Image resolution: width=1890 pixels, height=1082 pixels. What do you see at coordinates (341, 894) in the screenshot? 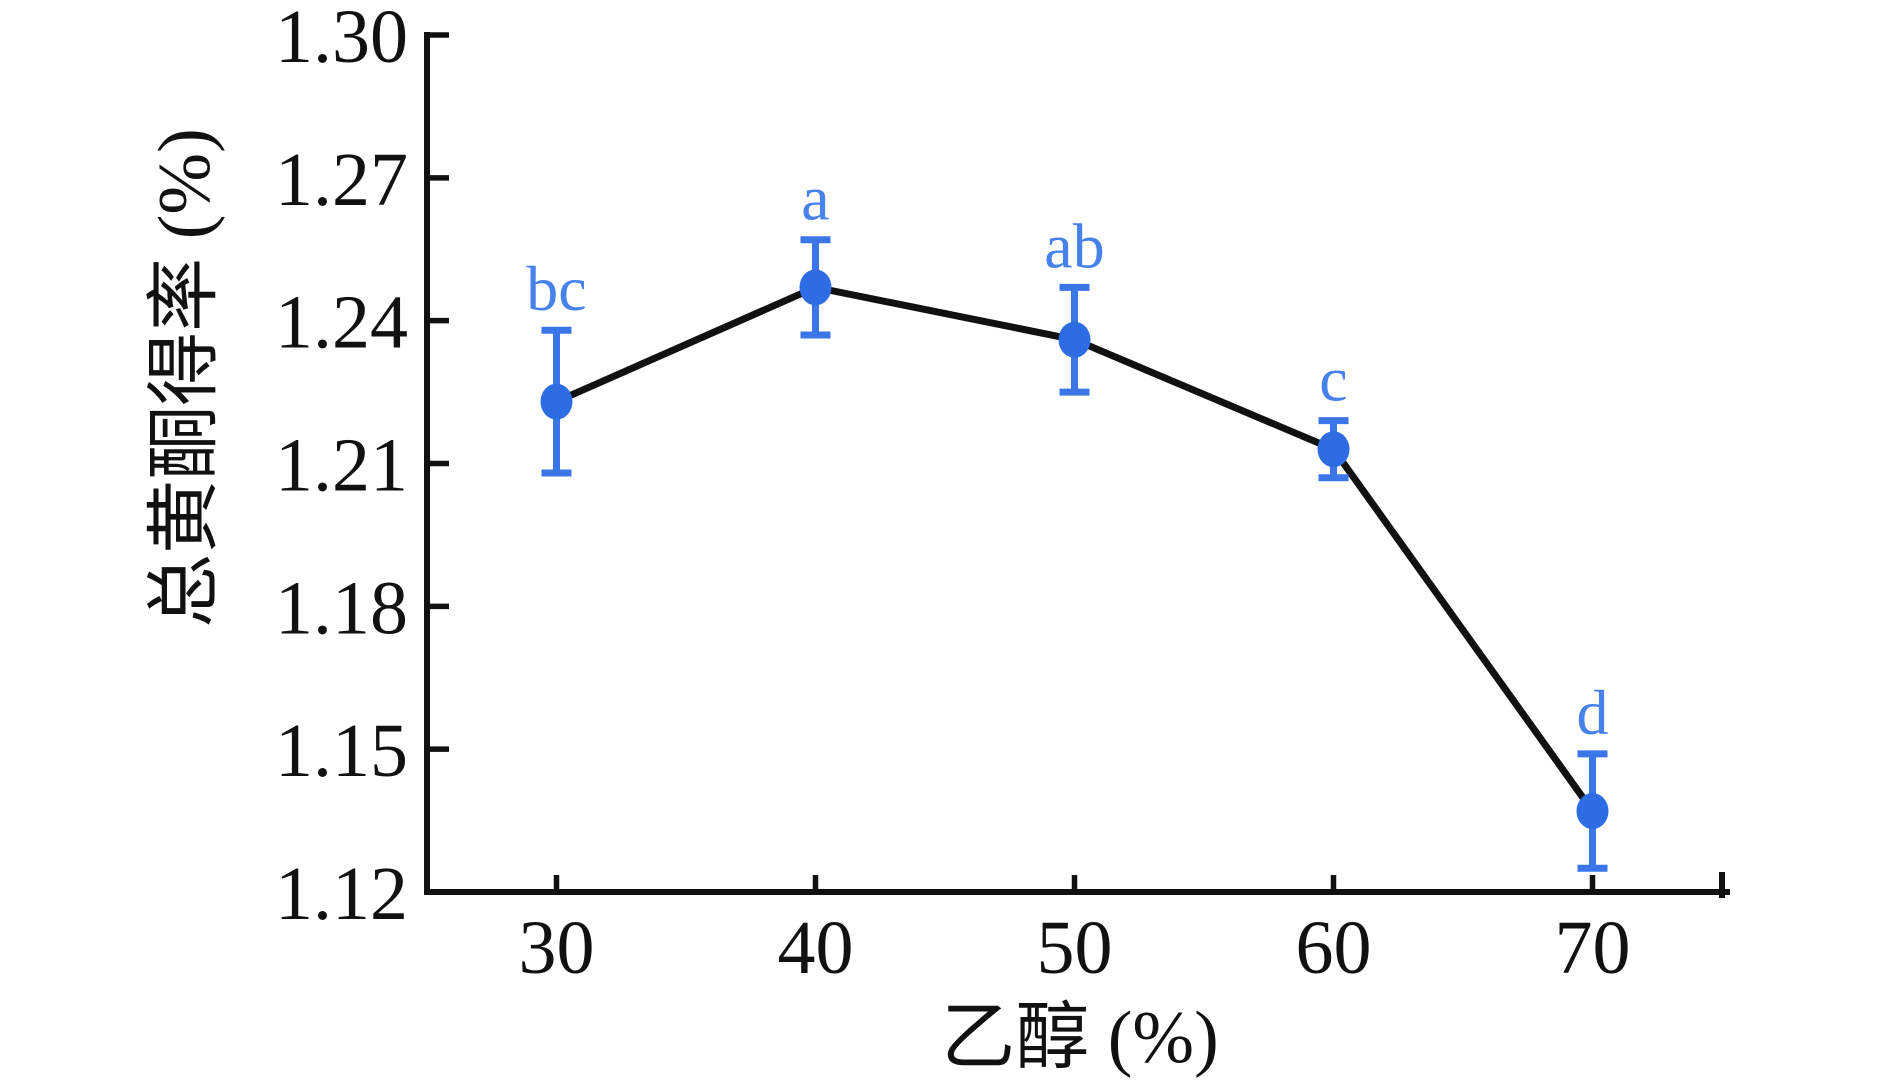
I see `y-tick-label: 1.12` at bounding box center [341, 894].